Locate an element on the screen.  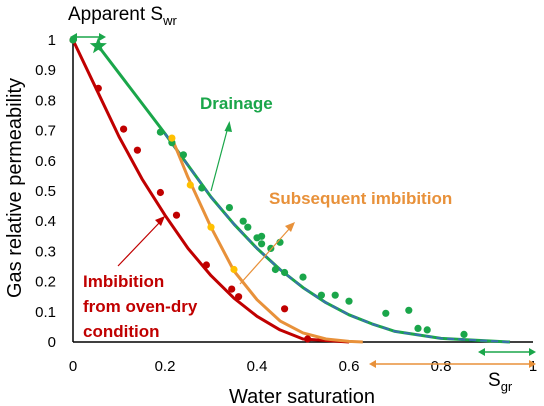
subsequent-pointer is located at coordinates (265, 256).